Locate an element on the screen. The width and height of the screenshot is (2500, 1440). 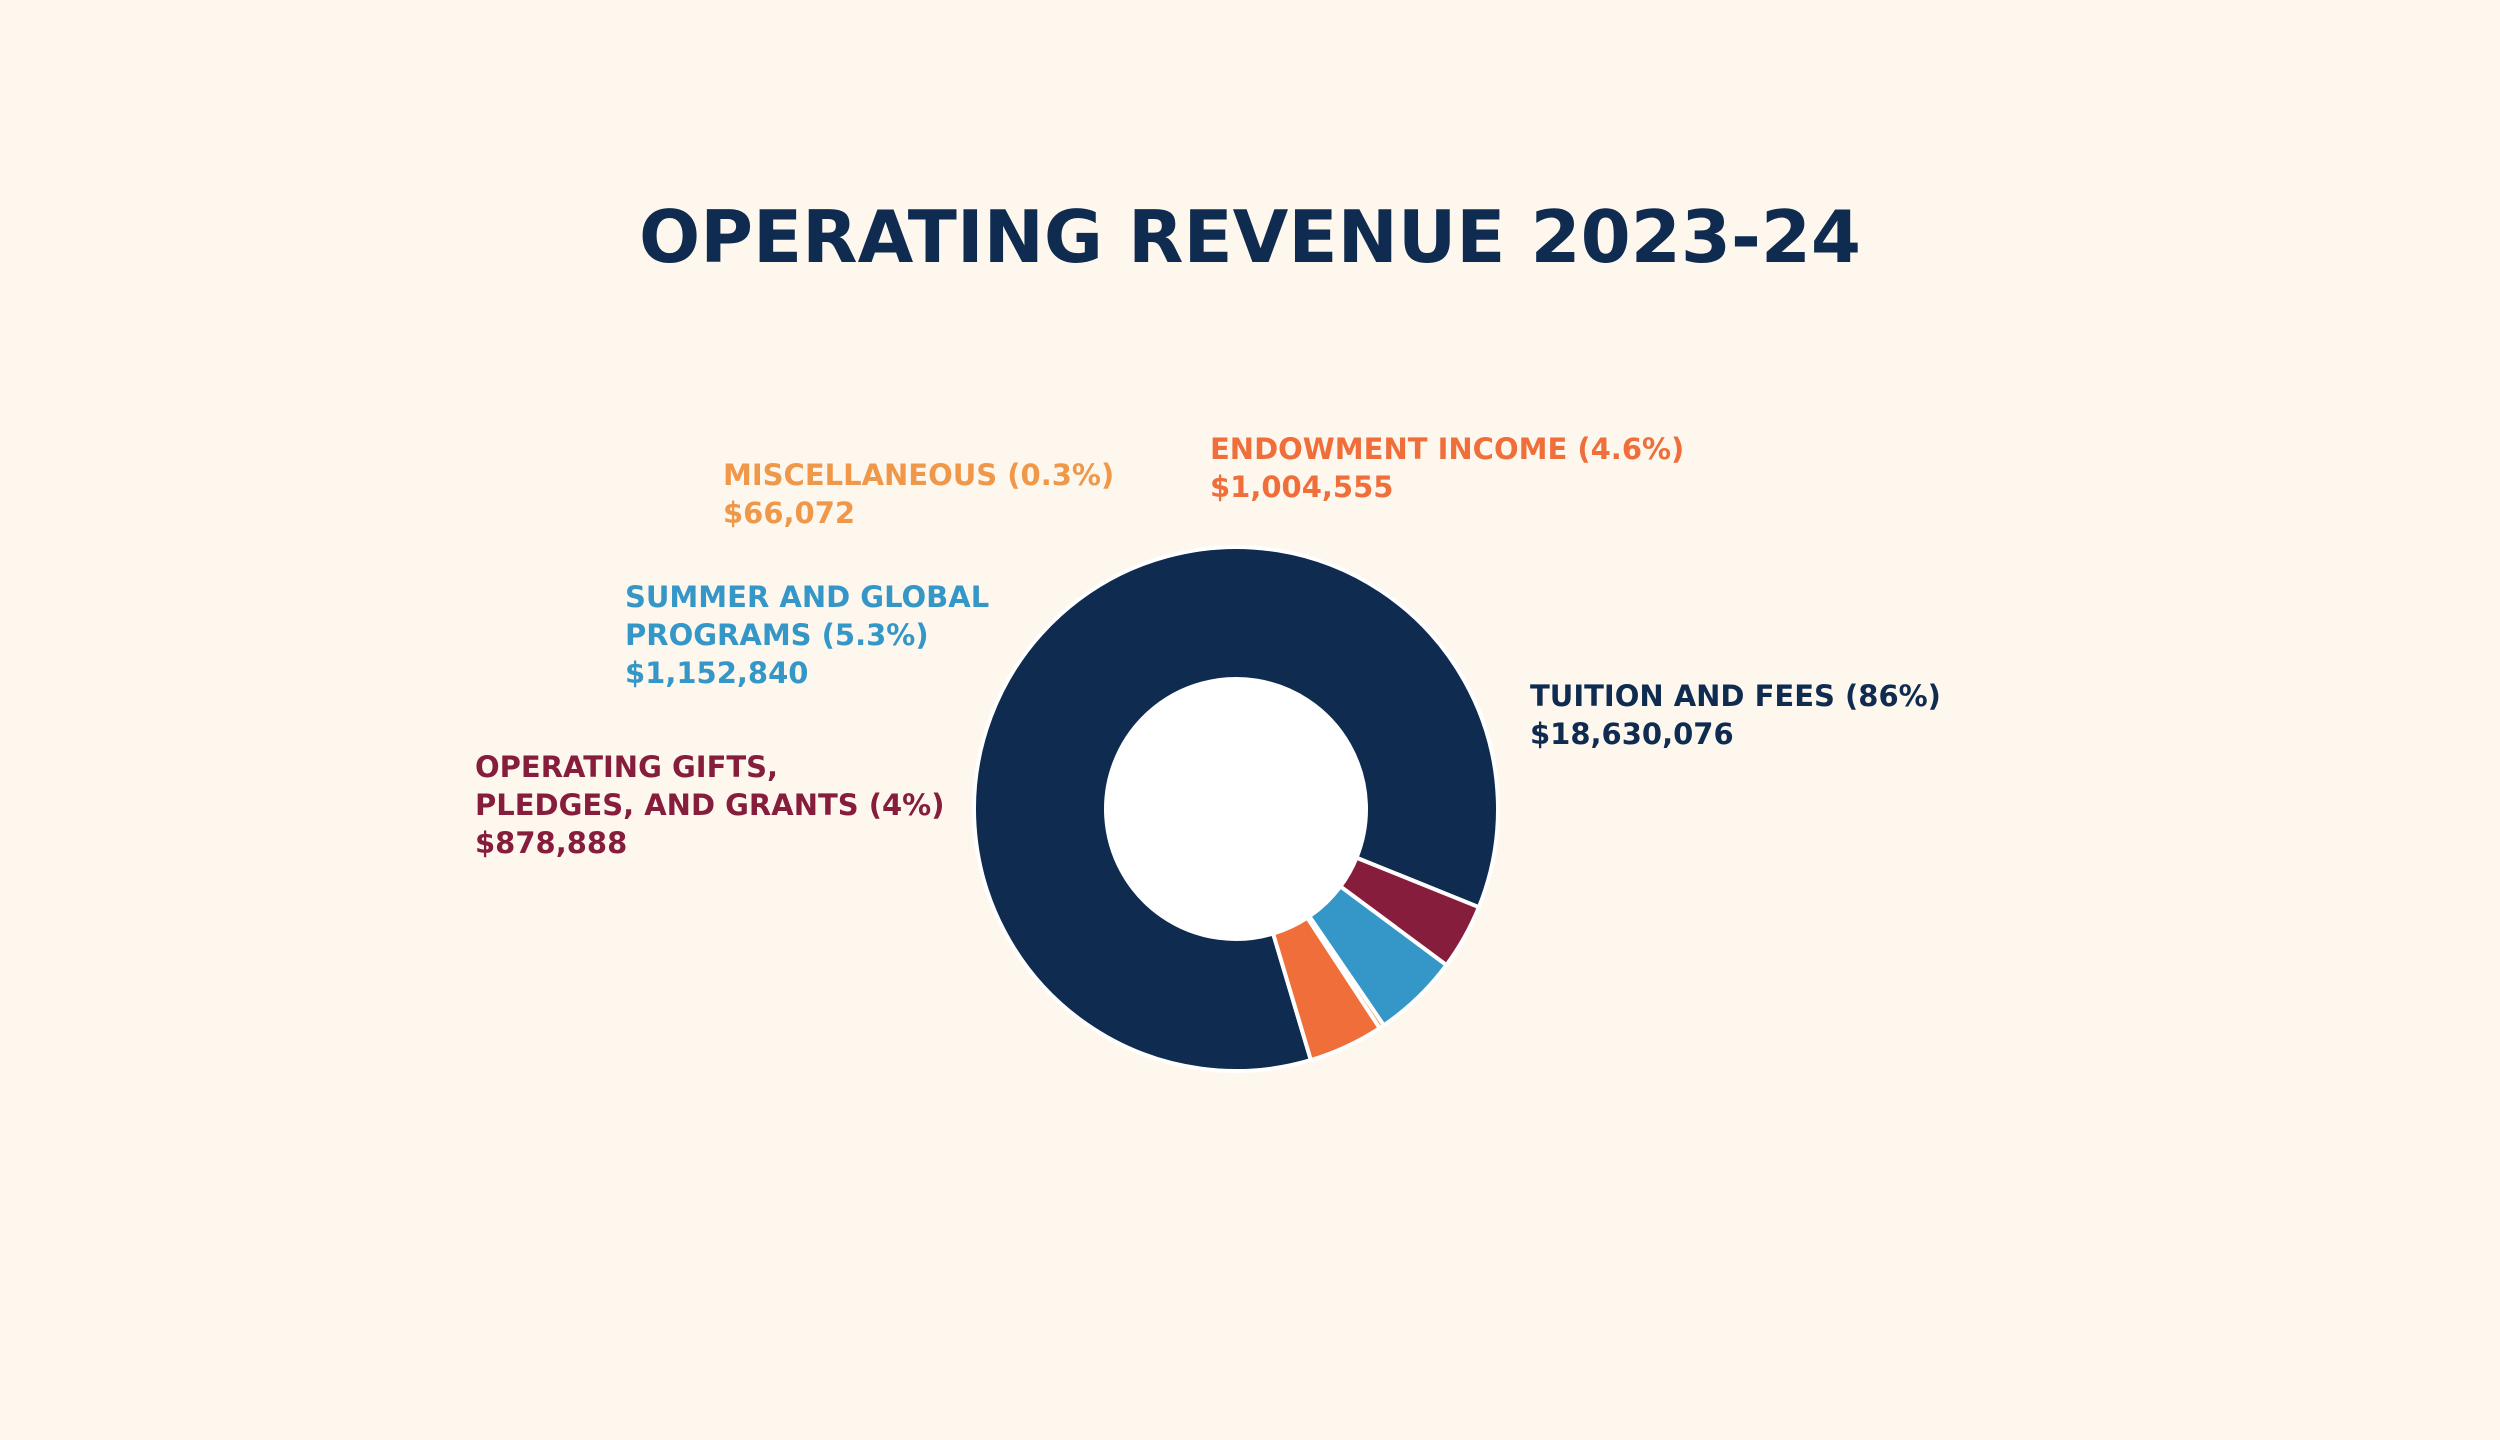
label-gifts-name-2: PLEDGES, AND GRANTS (4%) is located at coordinates (710, 805).